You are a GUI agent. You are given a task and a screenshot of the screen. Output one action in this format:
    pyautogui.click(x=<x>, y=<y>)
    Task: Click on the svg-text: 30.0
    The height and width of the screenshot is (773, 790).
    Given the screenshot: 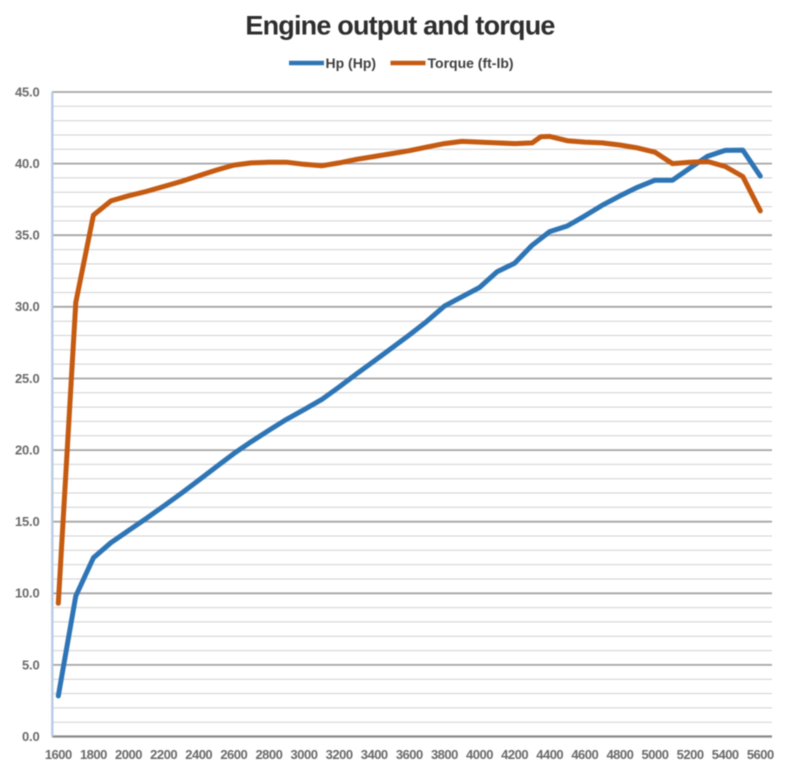 What is the action you would take?
    pyautogui.click(x=27, y=306)
    